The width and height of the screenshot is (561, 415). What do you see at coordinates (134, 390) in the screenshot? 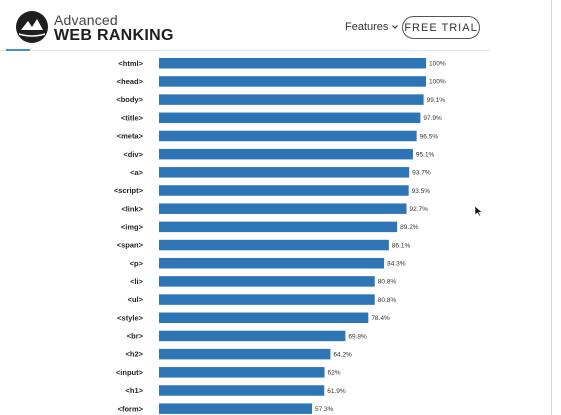
I see `category-label: <h1>` at bounding box center [134, 390].